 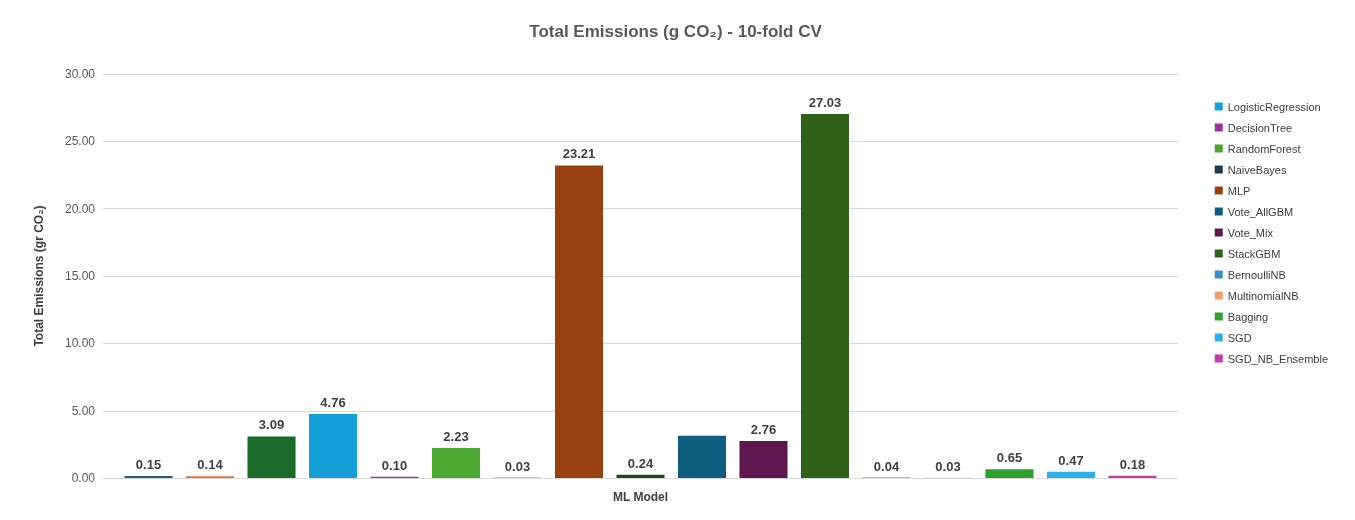 I want to click on legend-label: LogisticRegression, so click(x=1274, y=106).